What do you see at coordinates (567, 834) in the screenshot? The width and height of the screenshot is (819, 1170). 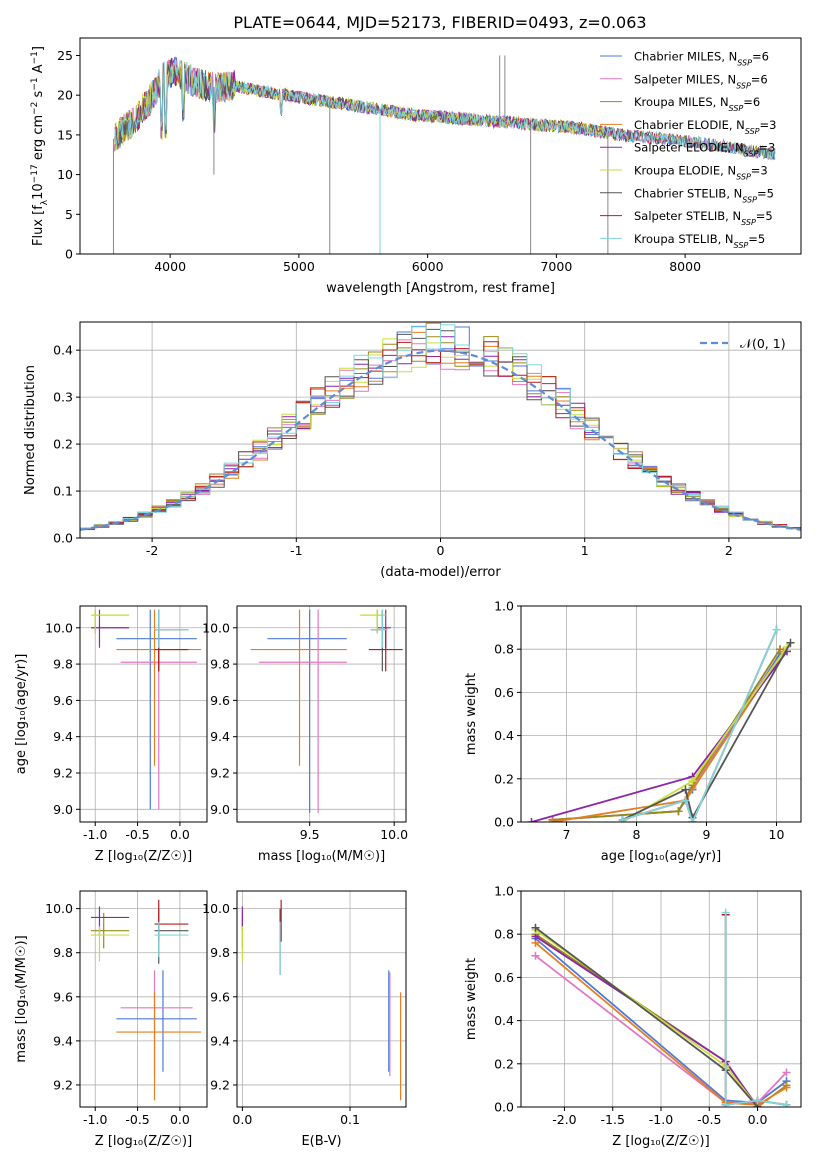 I see `x-tick-label: 7` at bounding box center [567, 834].